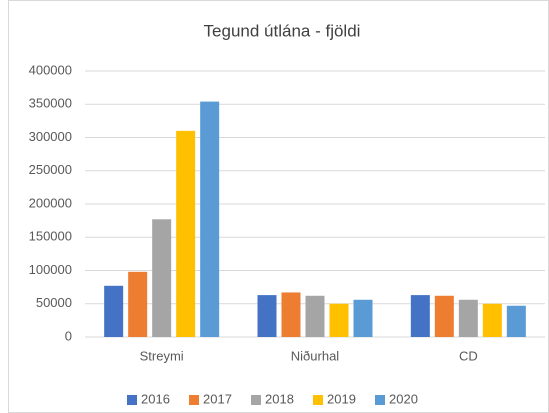 The width and height of the screenshot is (549, 413). What do you see at coordinates (468, 355) in the screenshot?
I see `x-tick-label: CD` at bounding box center [468, 355].